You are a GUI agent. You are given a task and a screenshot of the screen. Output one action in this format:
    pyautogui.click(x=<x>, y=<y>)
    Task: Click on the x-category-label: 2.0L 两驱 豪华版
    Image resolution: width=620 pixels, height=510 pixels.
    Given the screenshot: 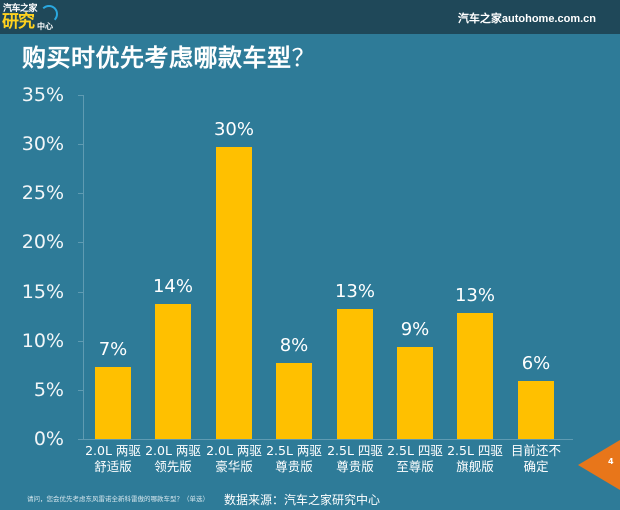 What is the action you would take?
    pyautogui.click(x=234, y=459)
    